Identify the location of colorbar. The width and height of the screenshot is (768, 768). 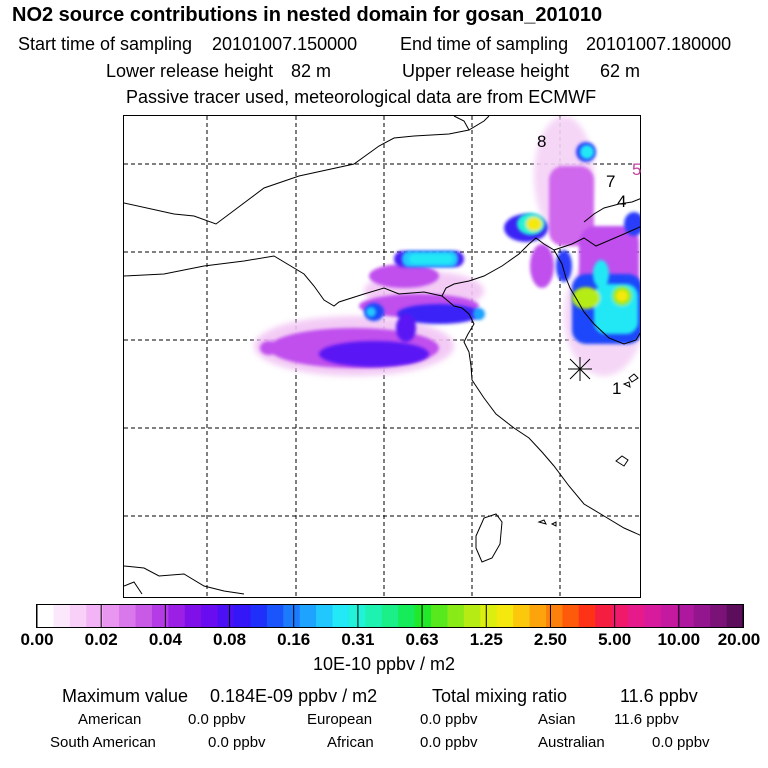
(390, 616).